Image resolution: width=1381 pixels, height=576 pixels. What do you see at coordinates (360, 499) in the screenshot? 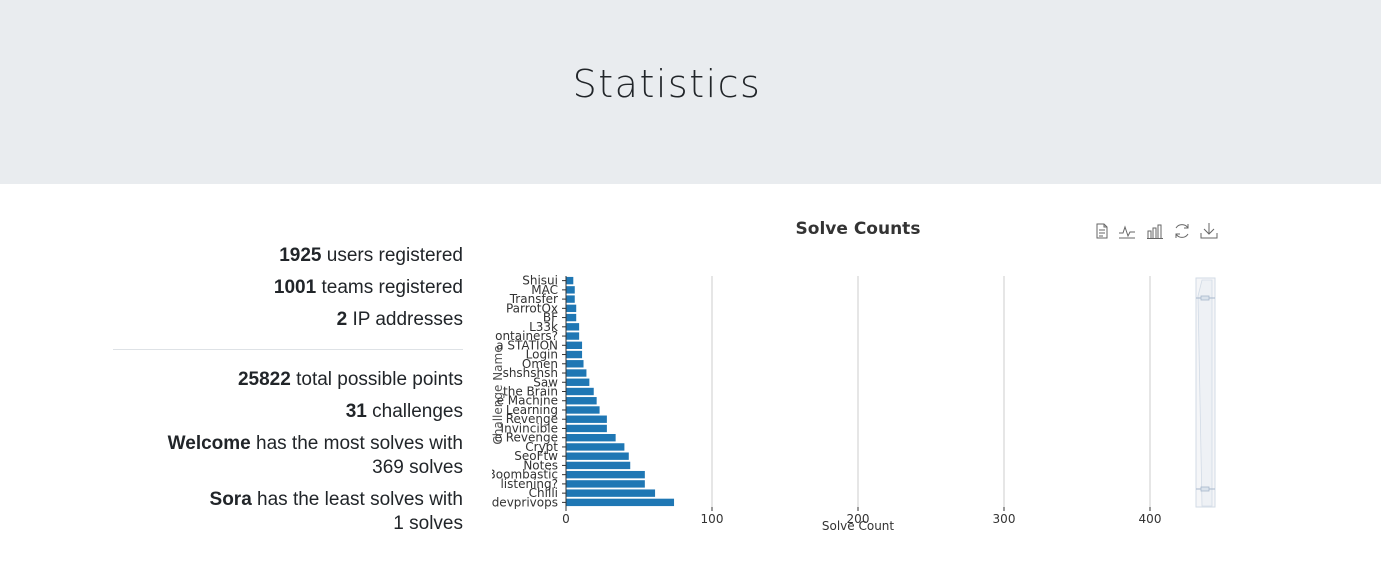
I see `least-solves-label: has the least solves with` at bounding box center [360, 499].